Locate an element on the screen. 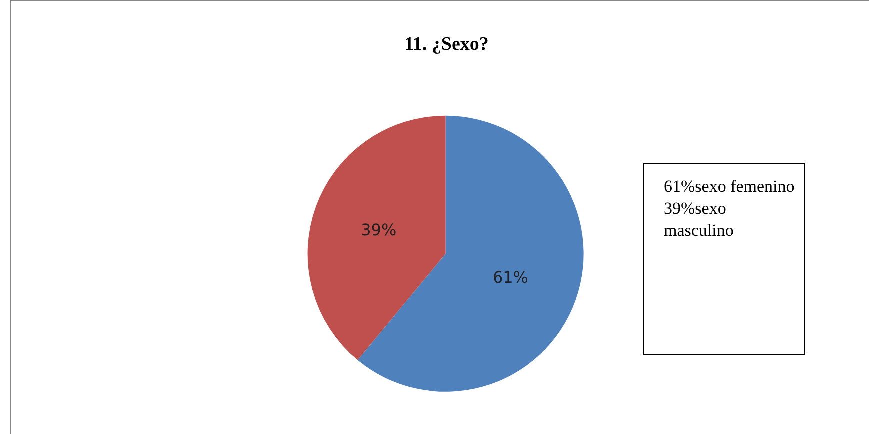 The image size is (869, 434). data-label: 39% is located at coordinates (379, 230).